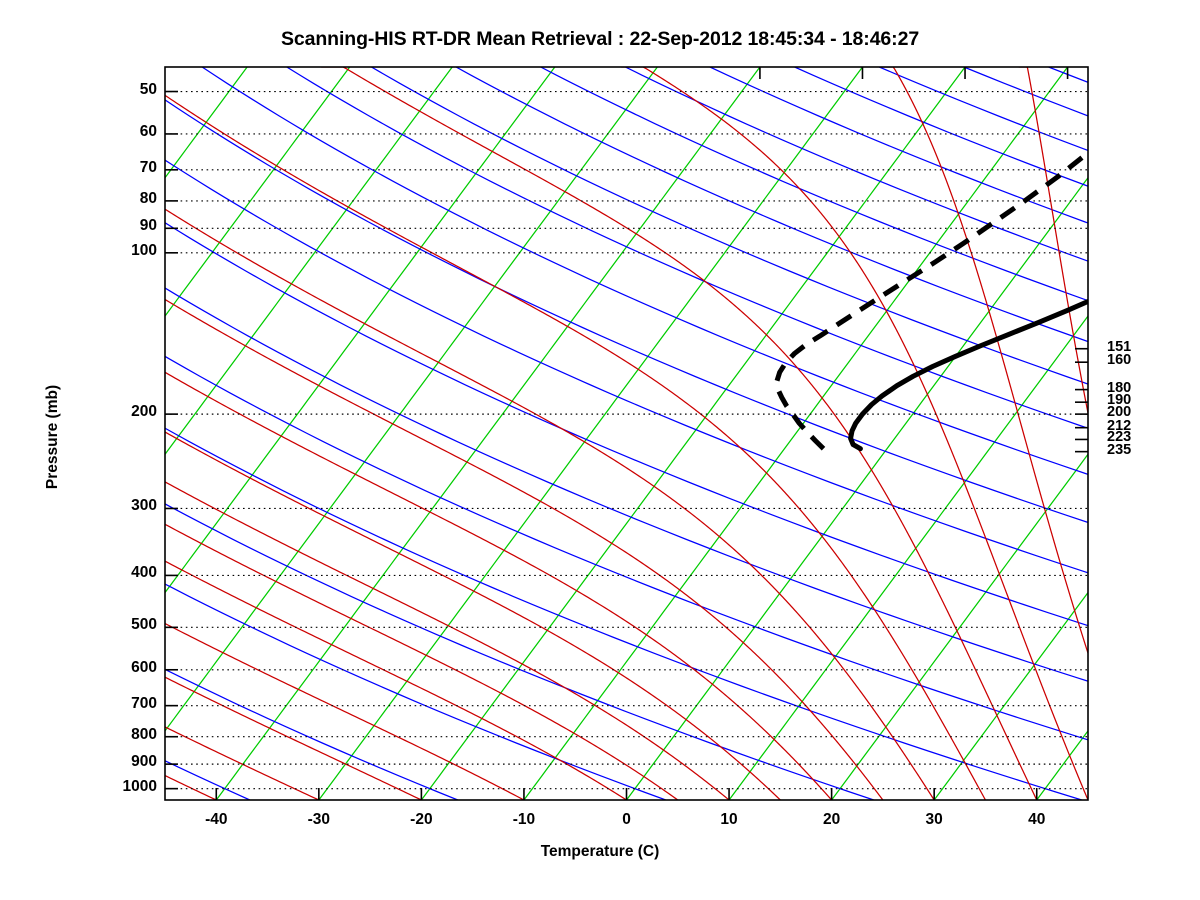 The height and width of the screenshot is (900, 1200). I want to click on pressure-tick-90: 90, so click(148, 226).